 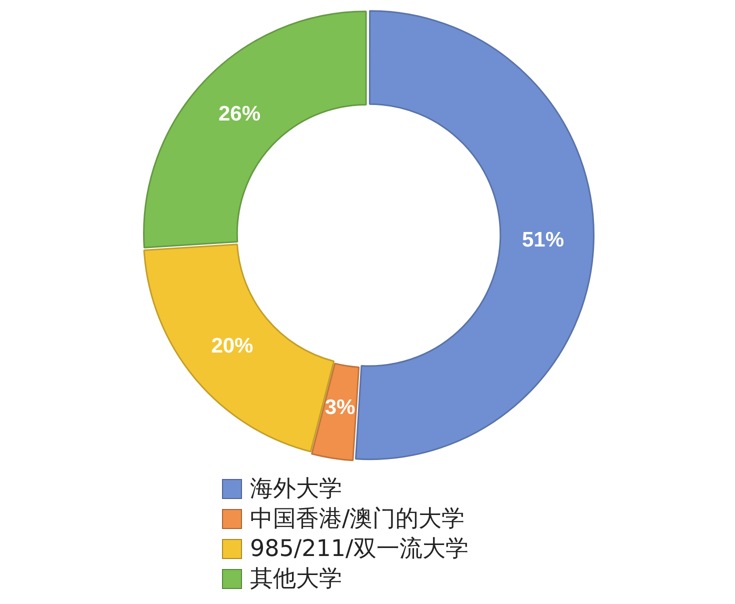 I want to click on legend-label: 中国香港/澳门的大学, so click(x=357, y=519).